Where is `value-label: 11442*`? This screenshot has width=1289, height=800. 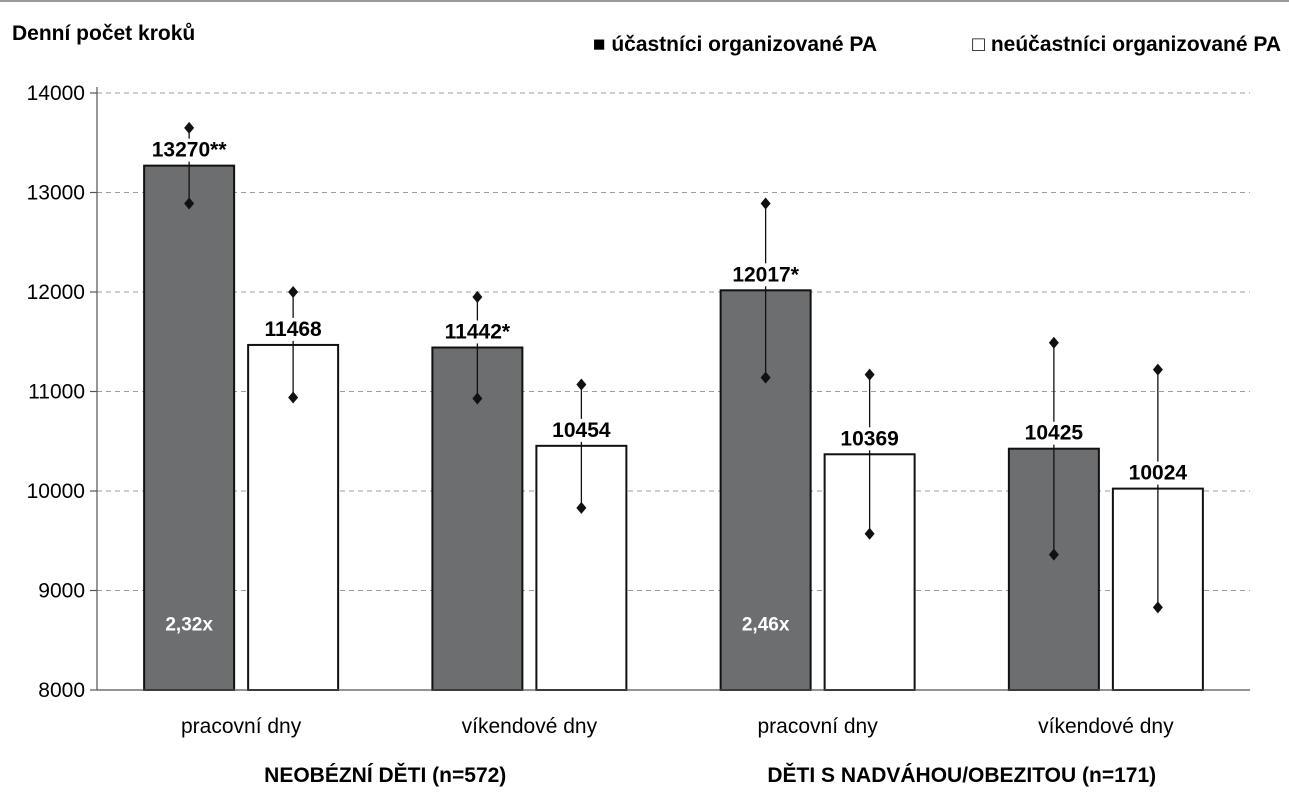 value-label: 11442* is located at coordinates (478, 332).